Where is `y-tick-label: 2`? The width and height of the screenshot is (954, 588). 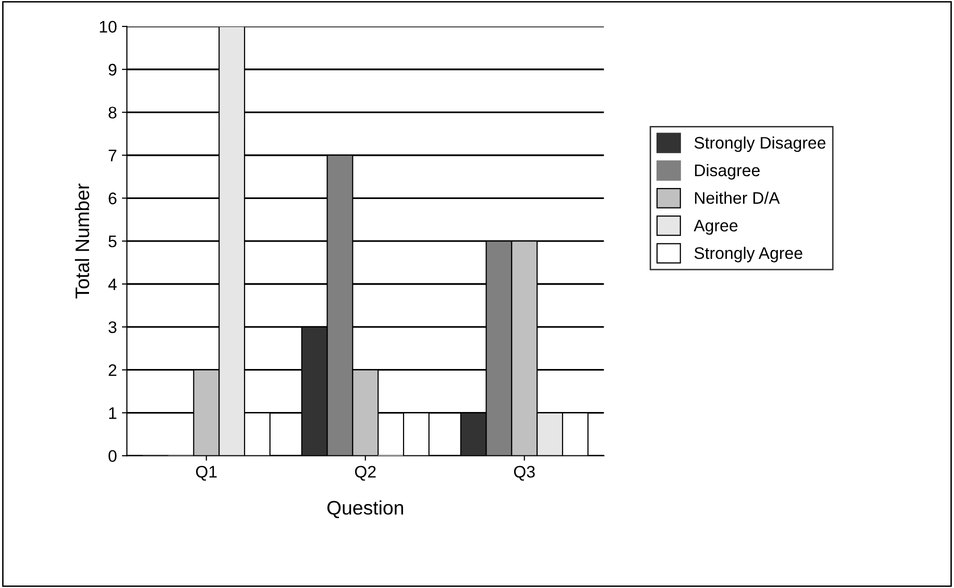
y-tick-label: 2 is located at coordinates (112, 370).